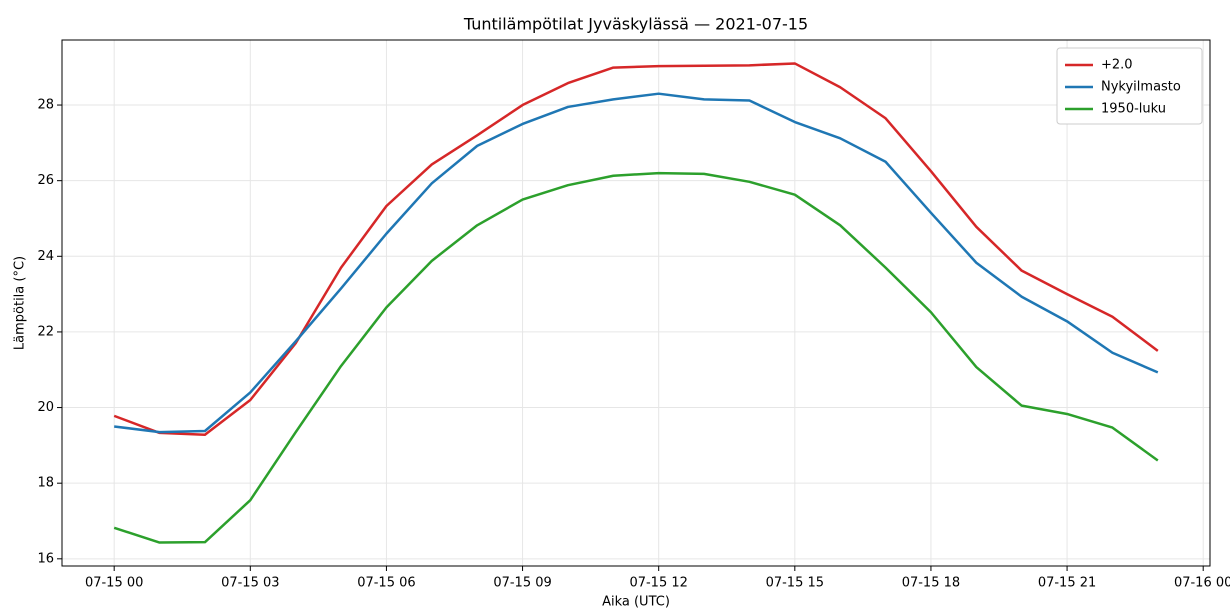 This screenshot has height=615, width=1230. What do you see at coordinates (658, 583) in the screenshot?
I see `x-tick-label: 07-15 12` at bounding box center [658, 583].